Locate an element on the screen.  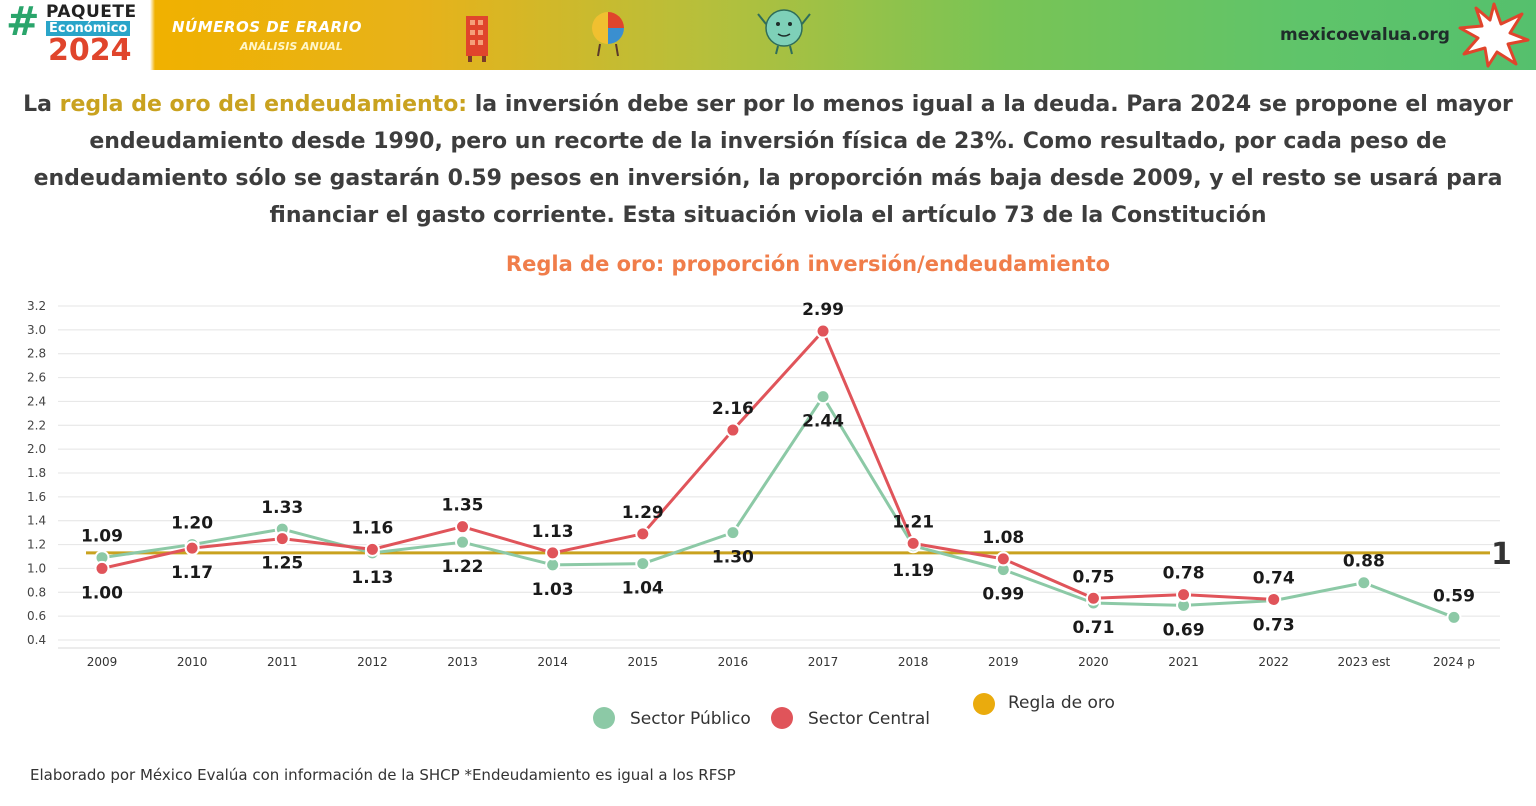
data-label: 0.99 is located at coordinates (1003, 595).